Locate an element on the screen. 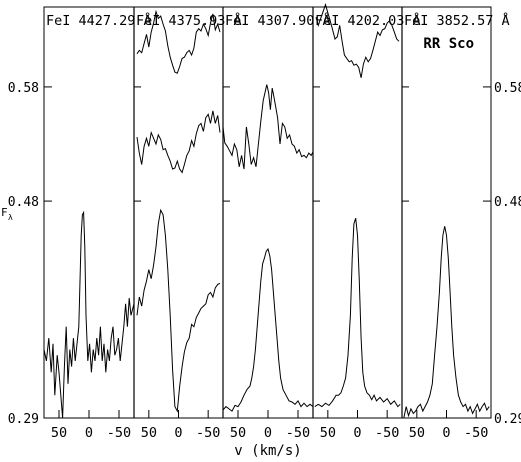 This screenshot has width=521, height=462. star-label: RR Sco is located at coordinates (448, 44).